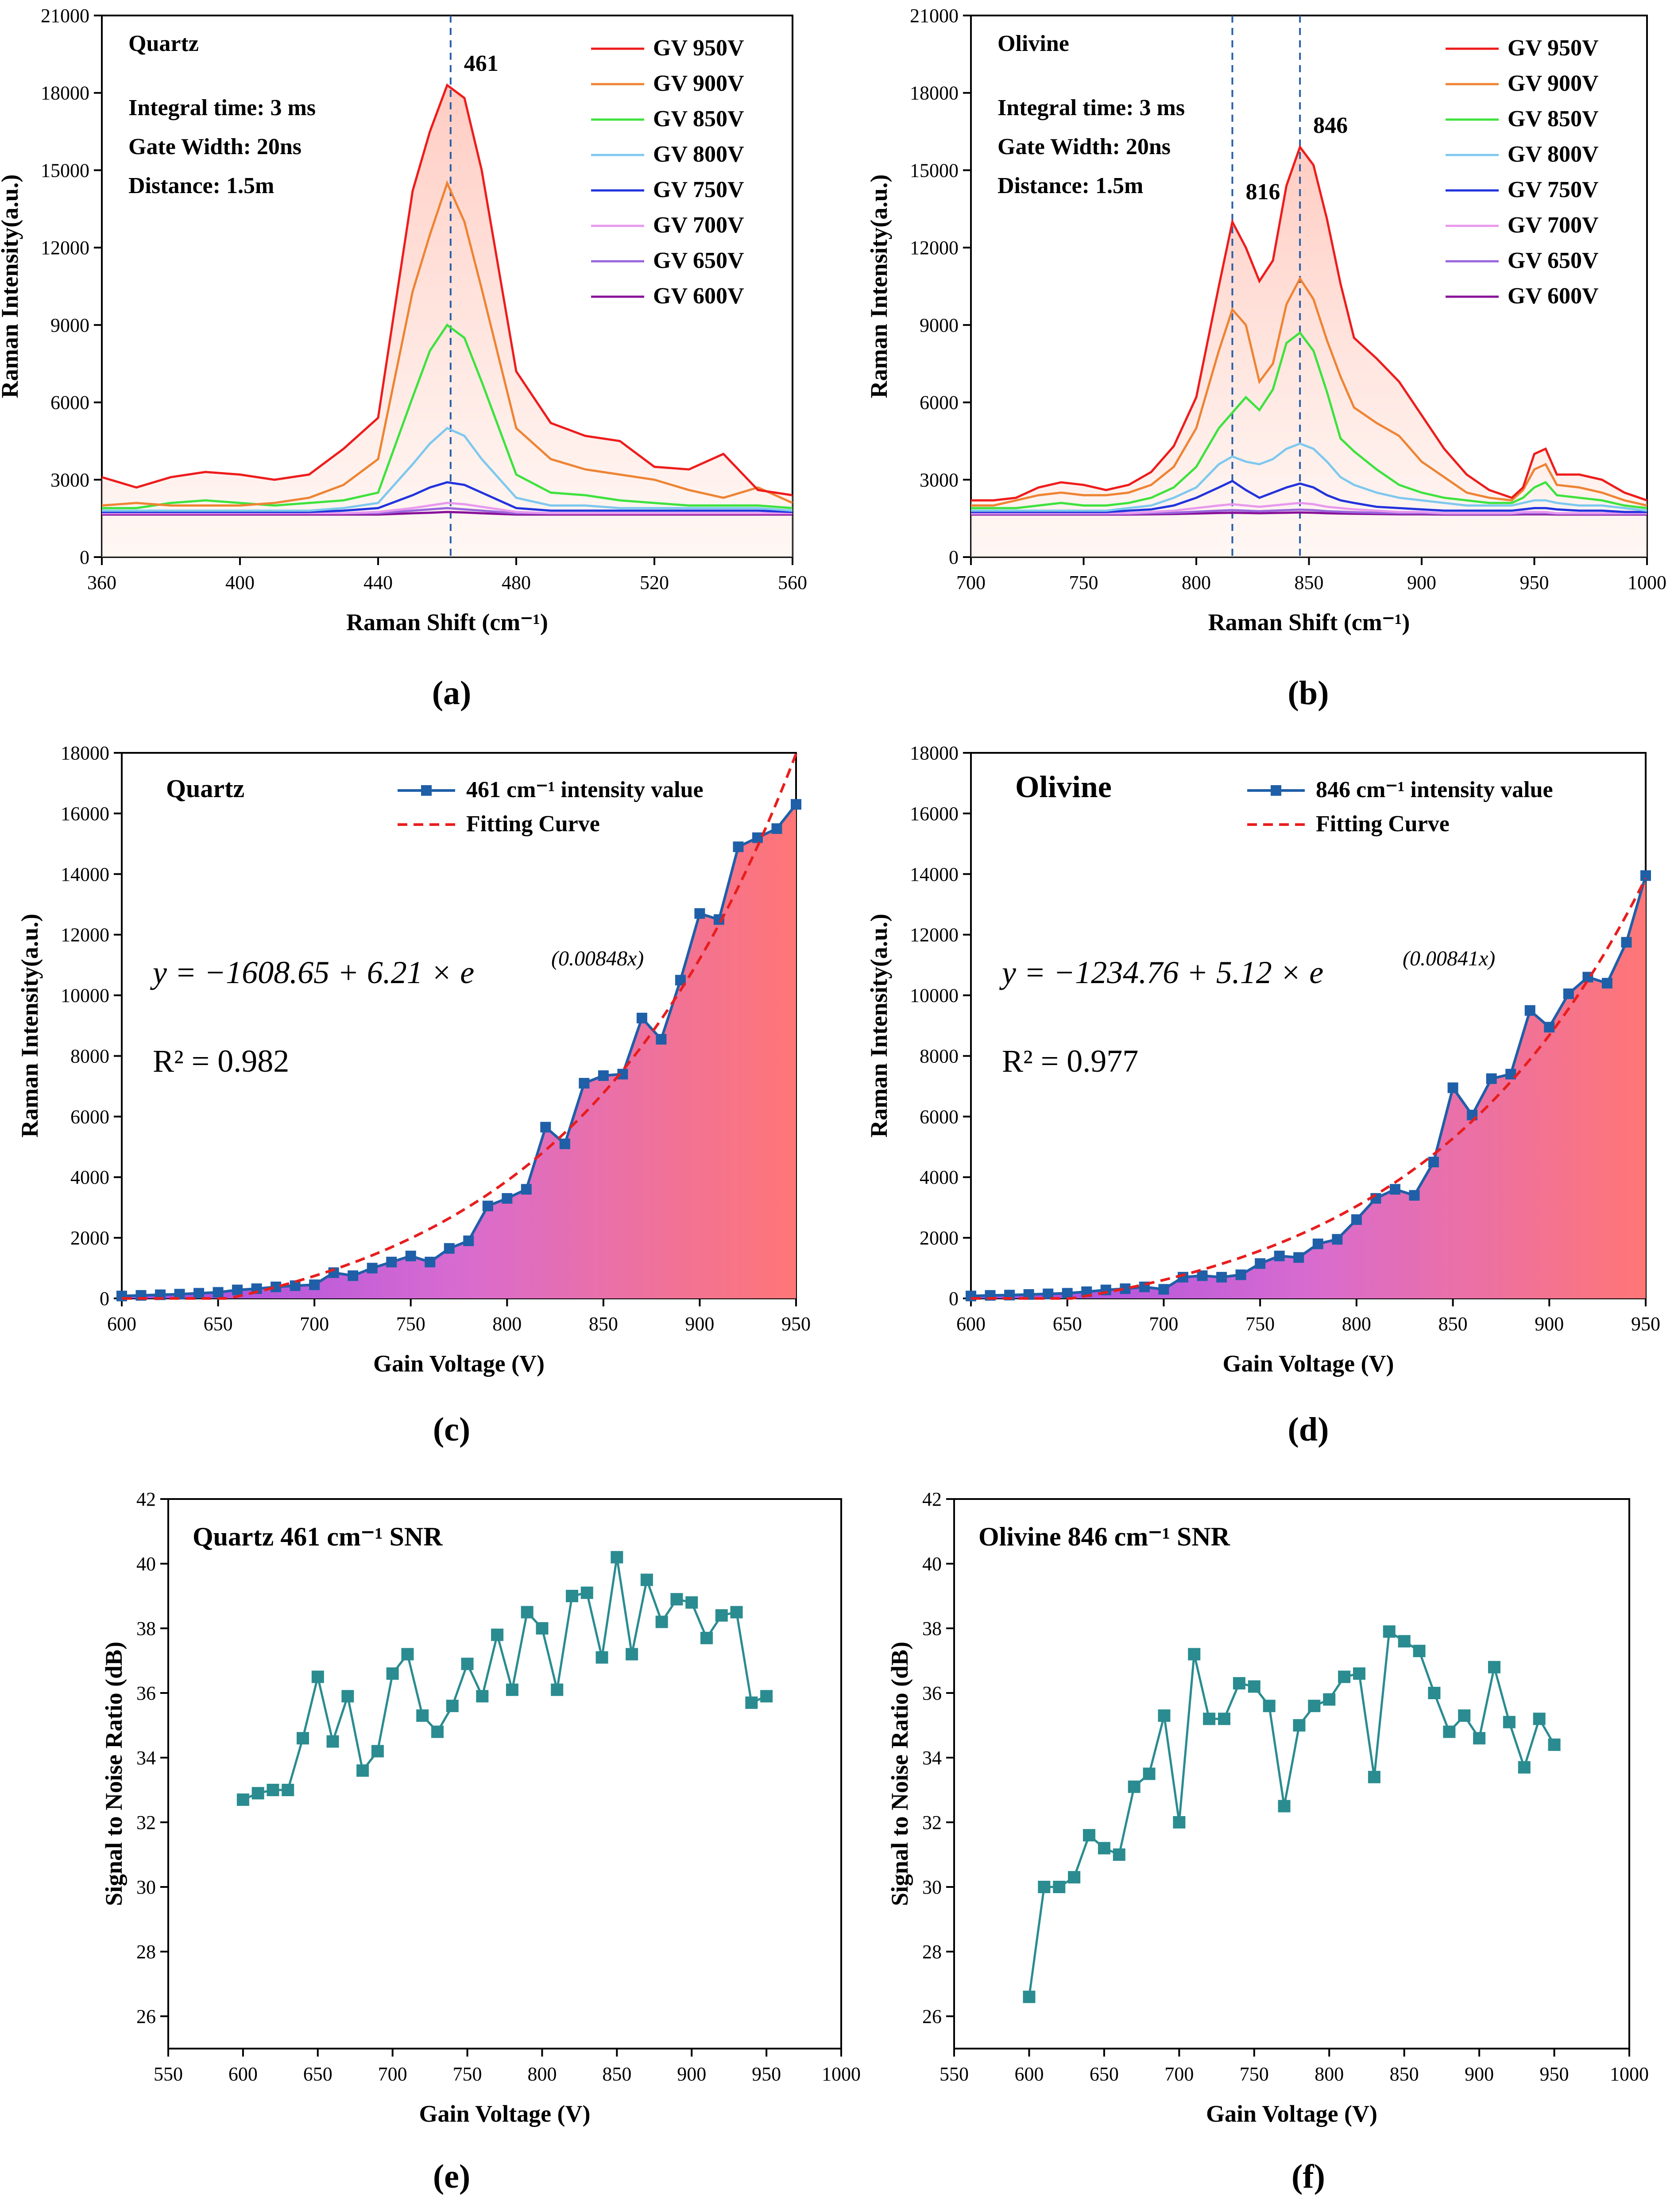 The image size is (1678, 2212). Describe the element at coordinates (65, 170) in the screenshot. I see `y-tick-label: 15000` at that location.